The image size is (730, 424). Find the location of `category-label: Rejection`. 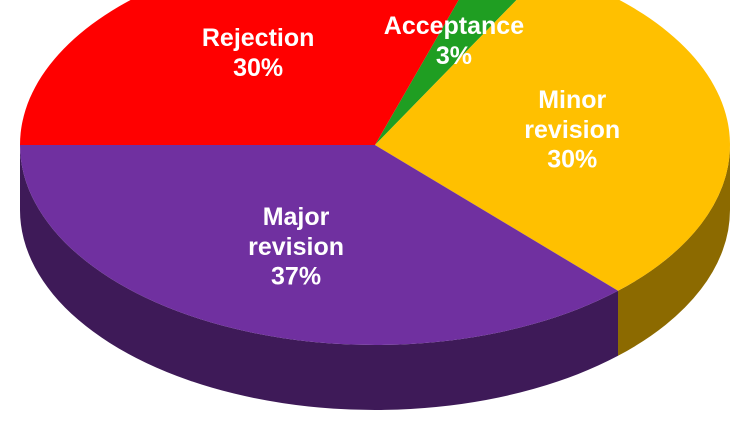

category-label: Rejection is located at coordinates (258, 38).